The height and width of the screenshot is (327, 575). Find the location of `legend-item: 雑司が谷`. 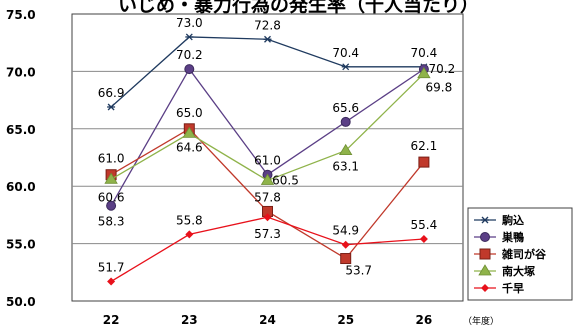

legend-item: 雑司が谷 is located at coordinates (510, 254).